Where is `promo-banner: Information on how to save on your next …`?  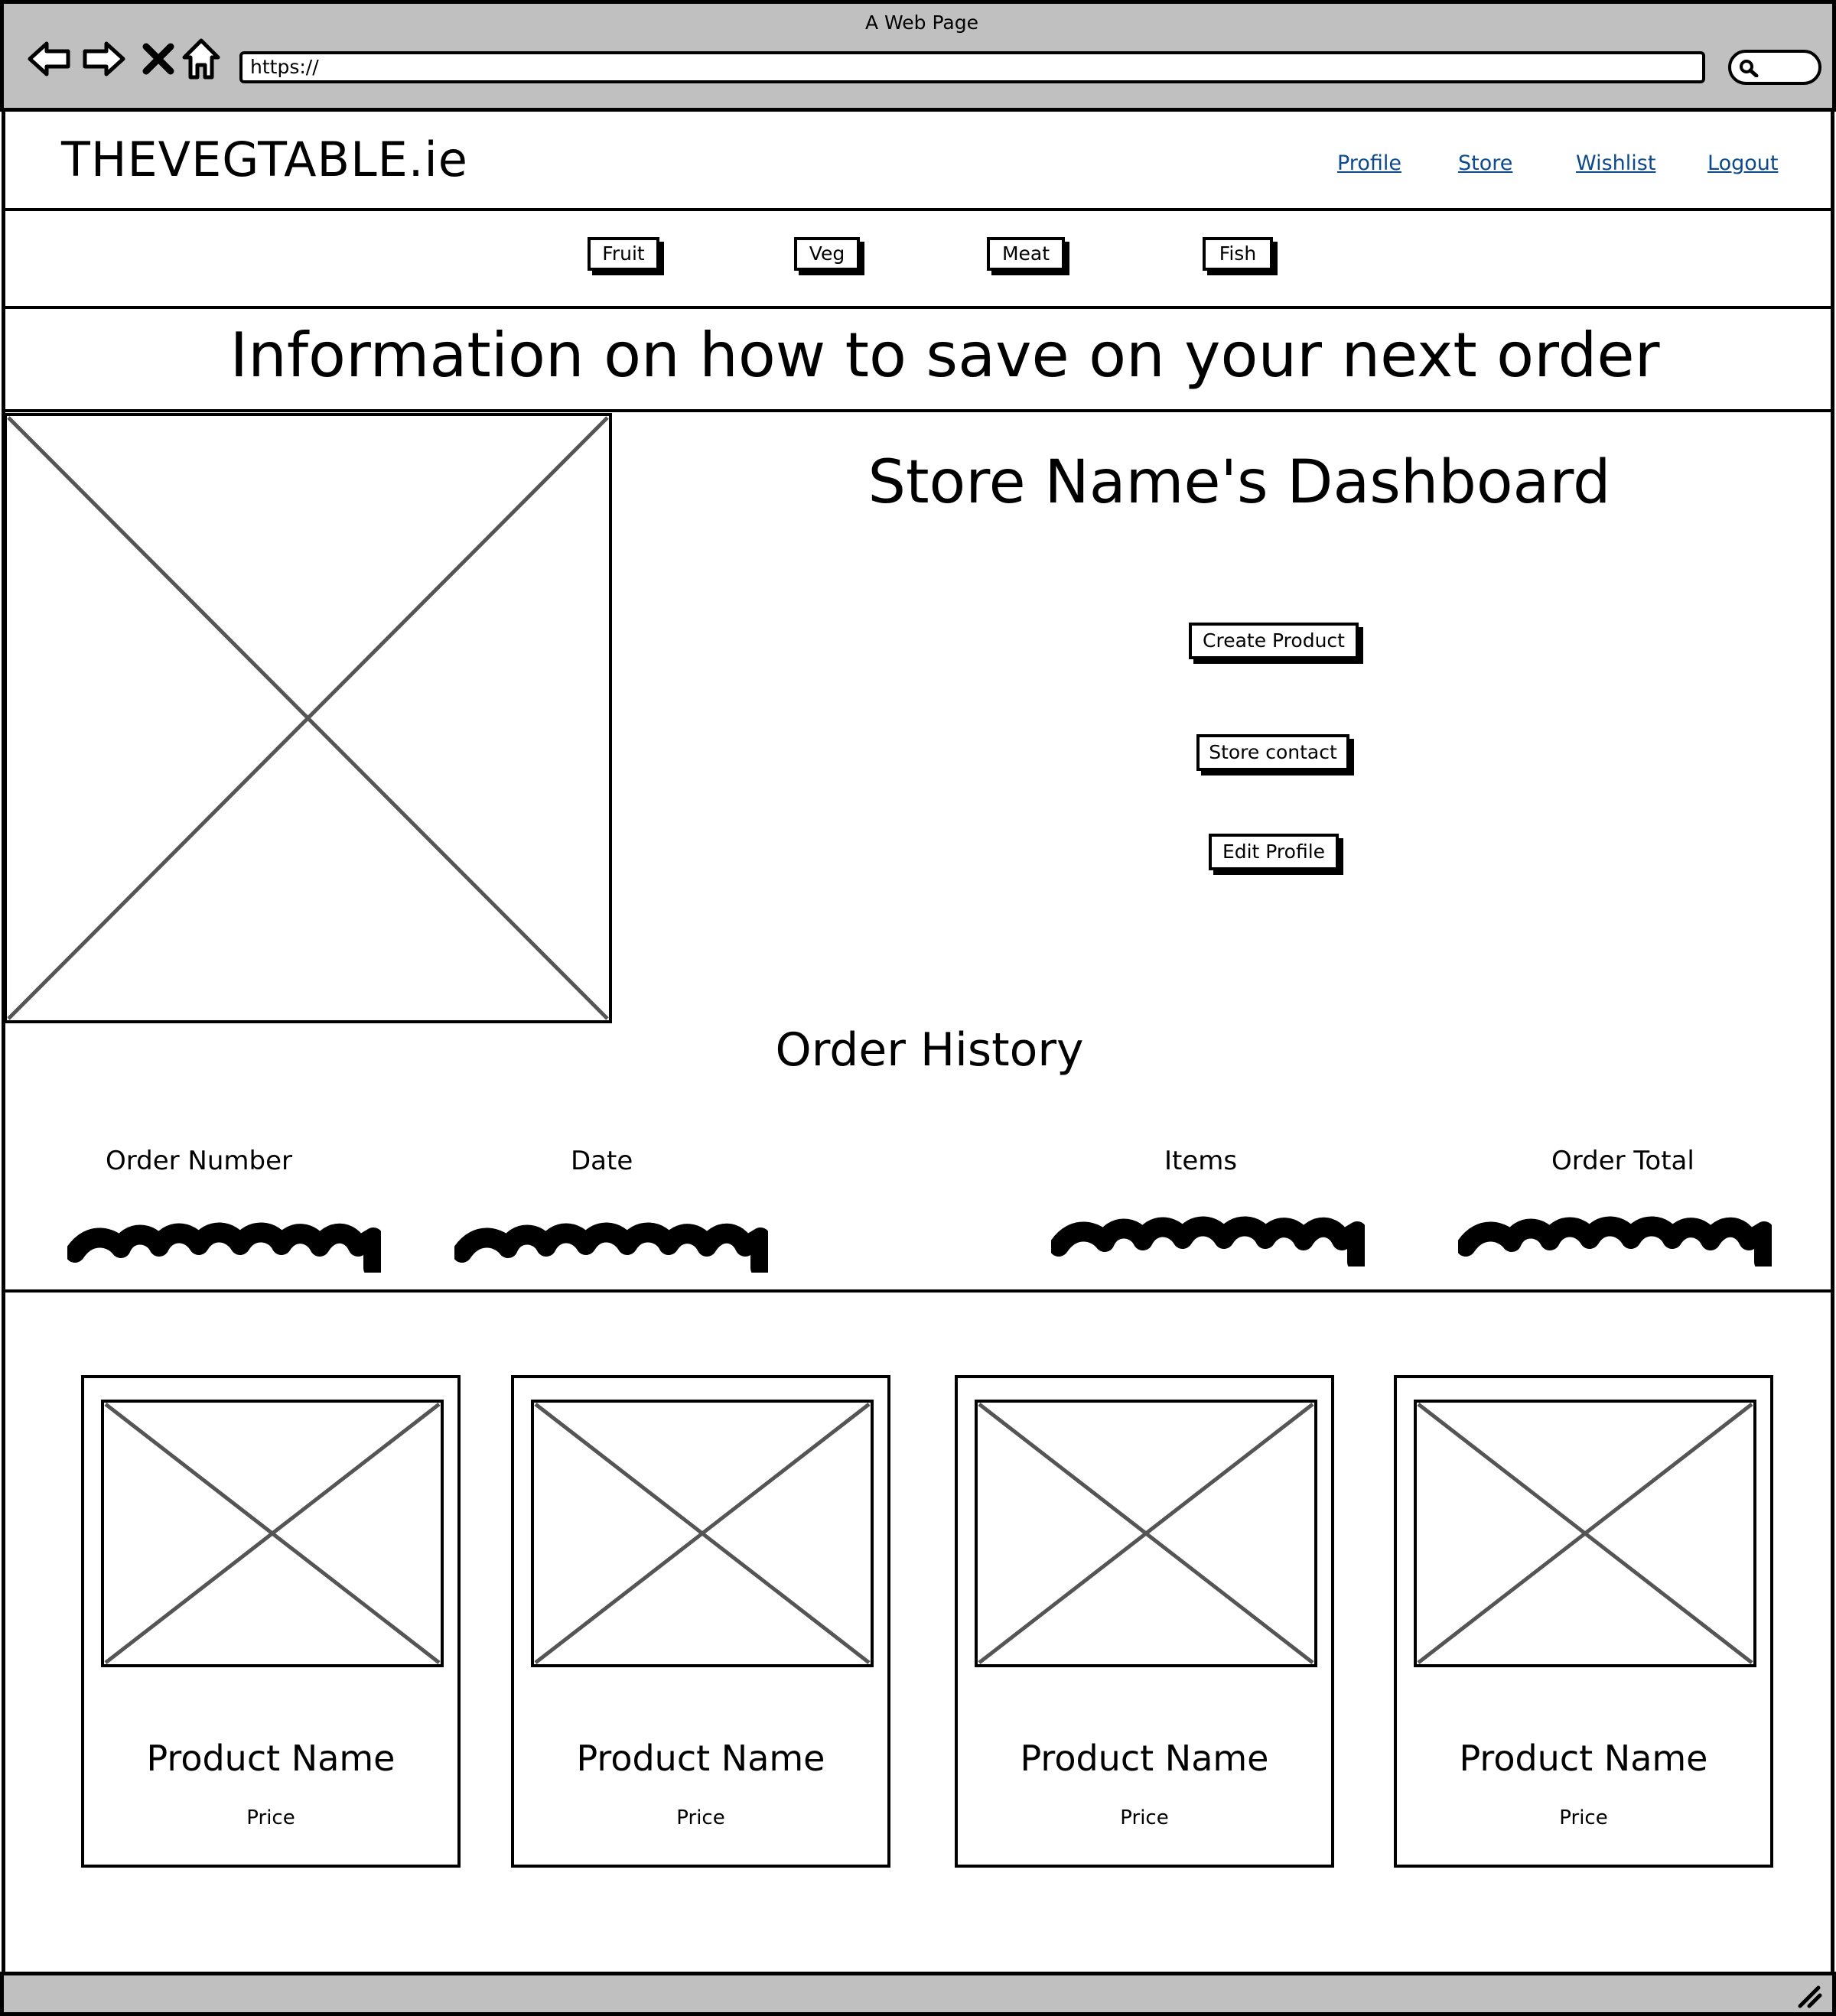
promo-banner: Information on how to save on your next … is located at coordinates (945, 356).